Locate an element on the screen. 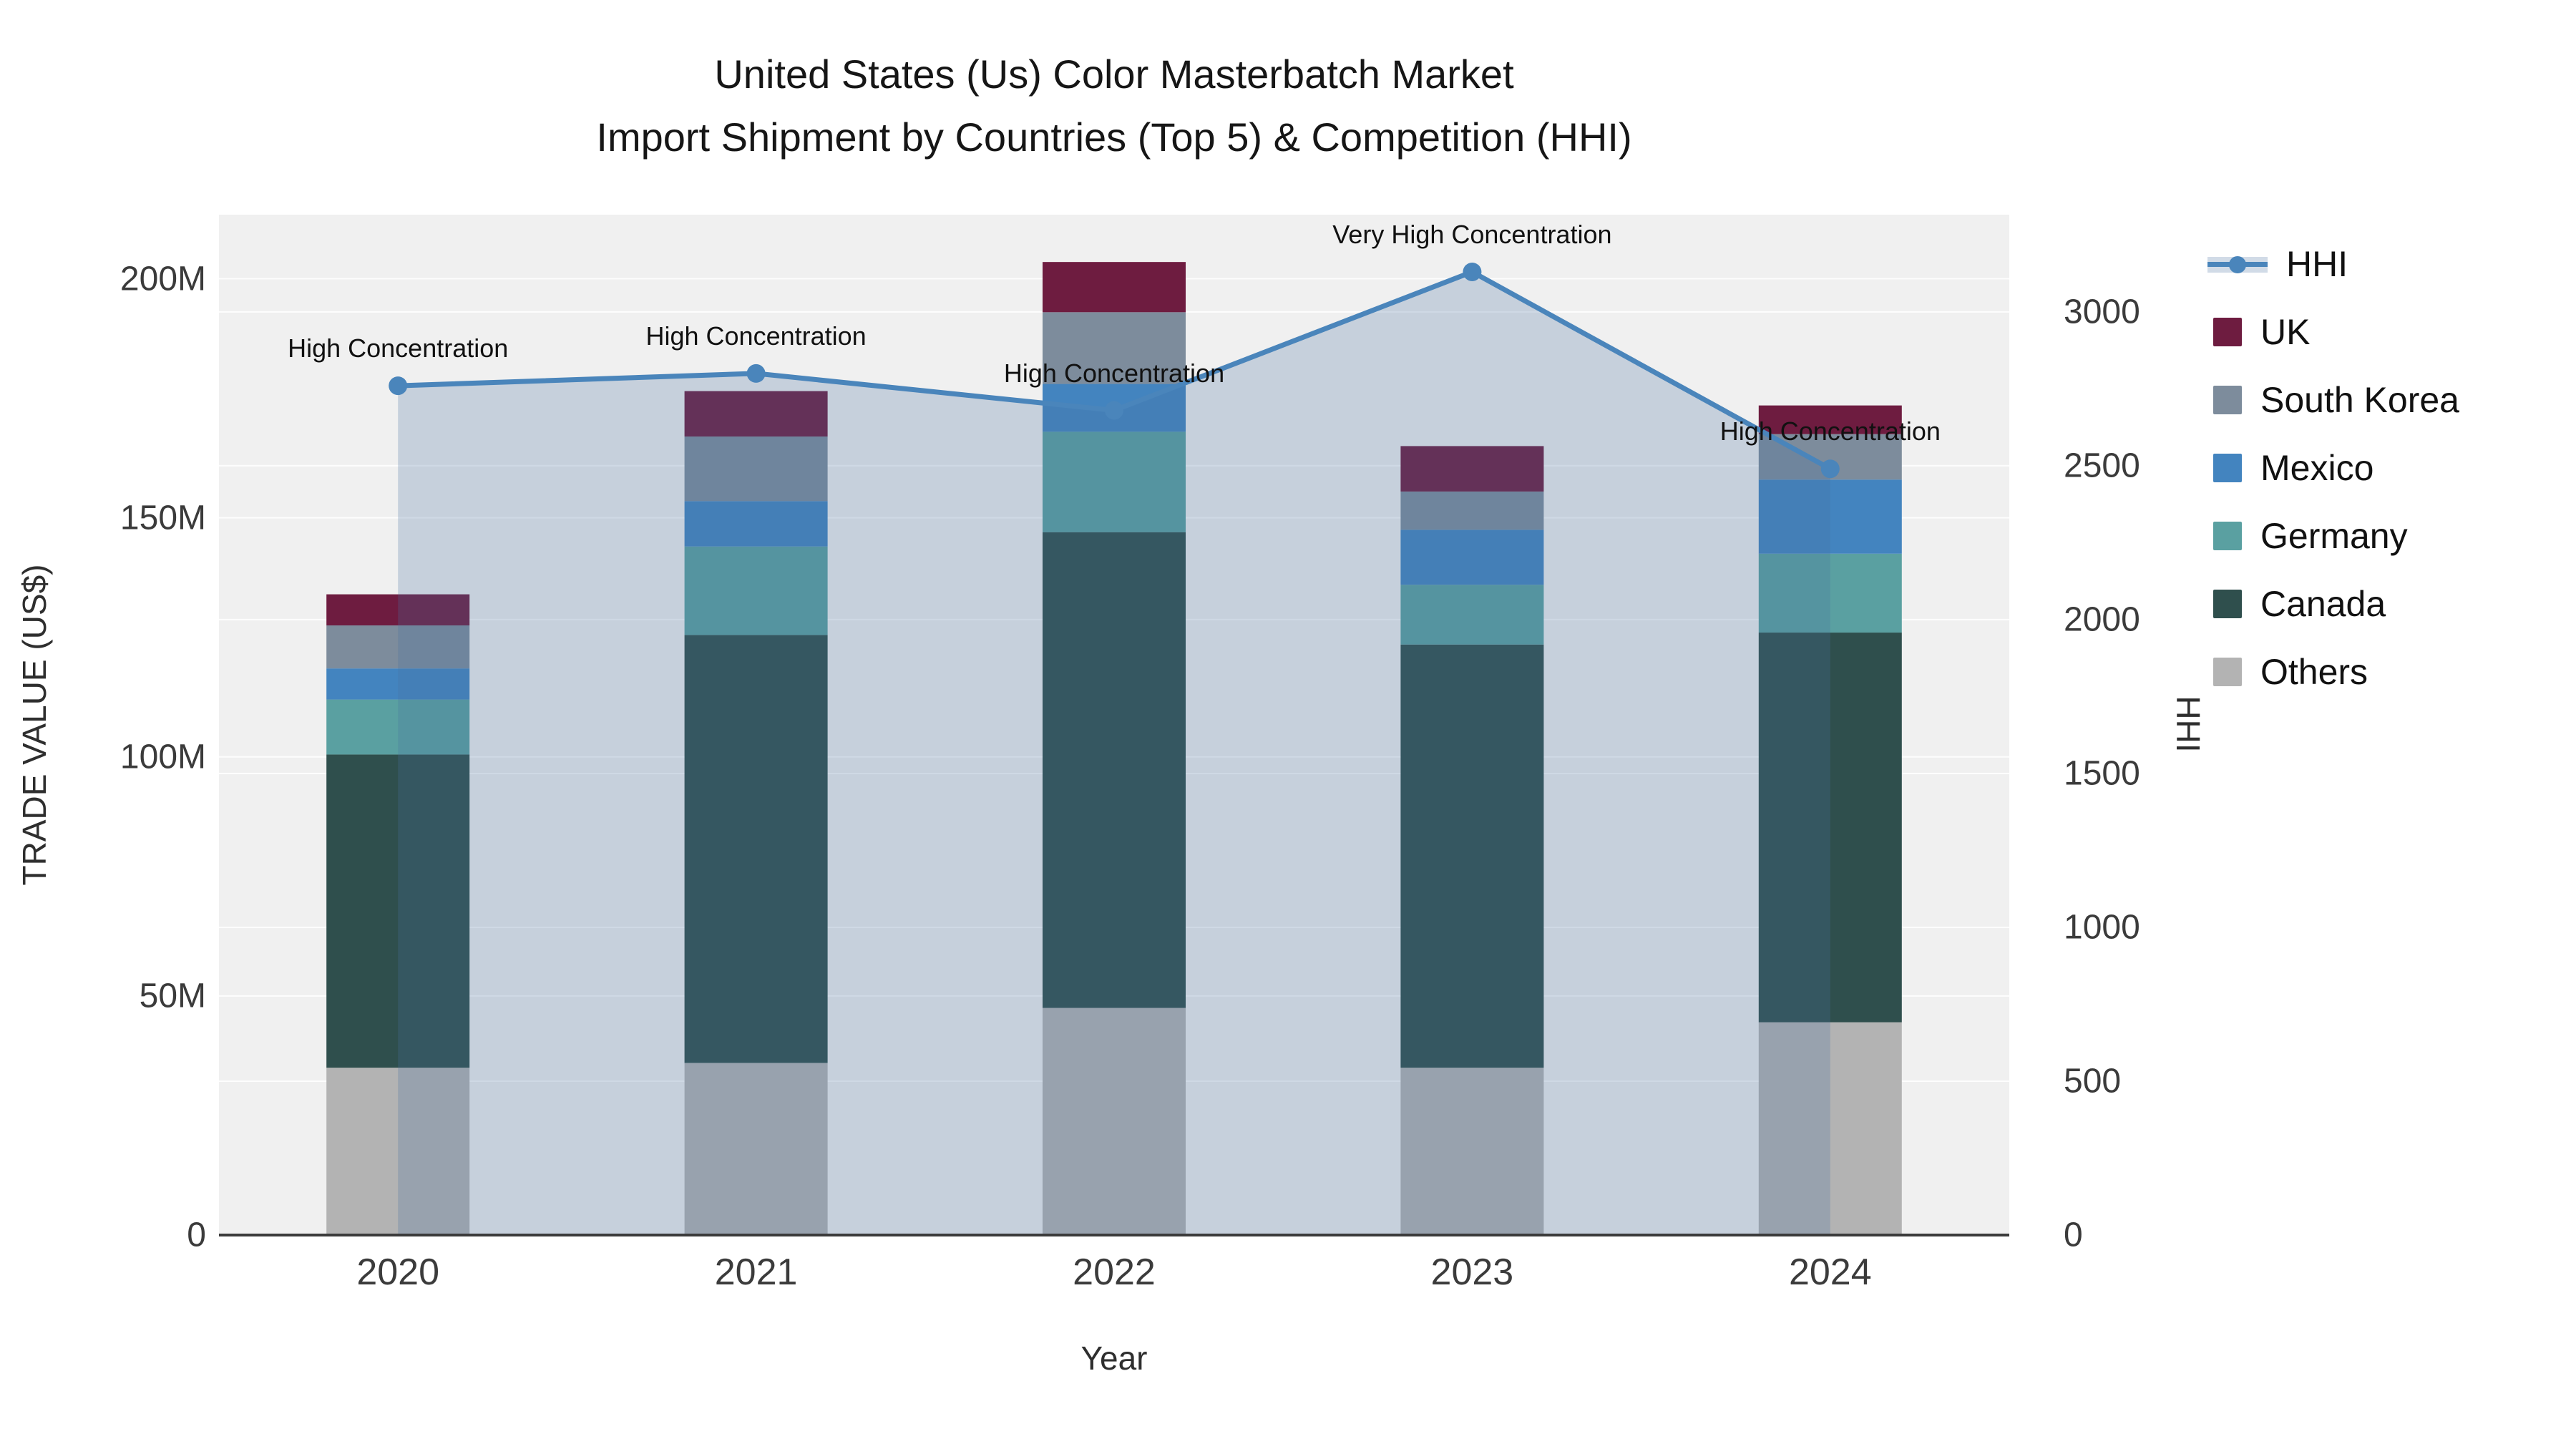 This screenshot has height=1449, width=2576. legend-item-canada: Canada is located at coordinates (2296, 604).